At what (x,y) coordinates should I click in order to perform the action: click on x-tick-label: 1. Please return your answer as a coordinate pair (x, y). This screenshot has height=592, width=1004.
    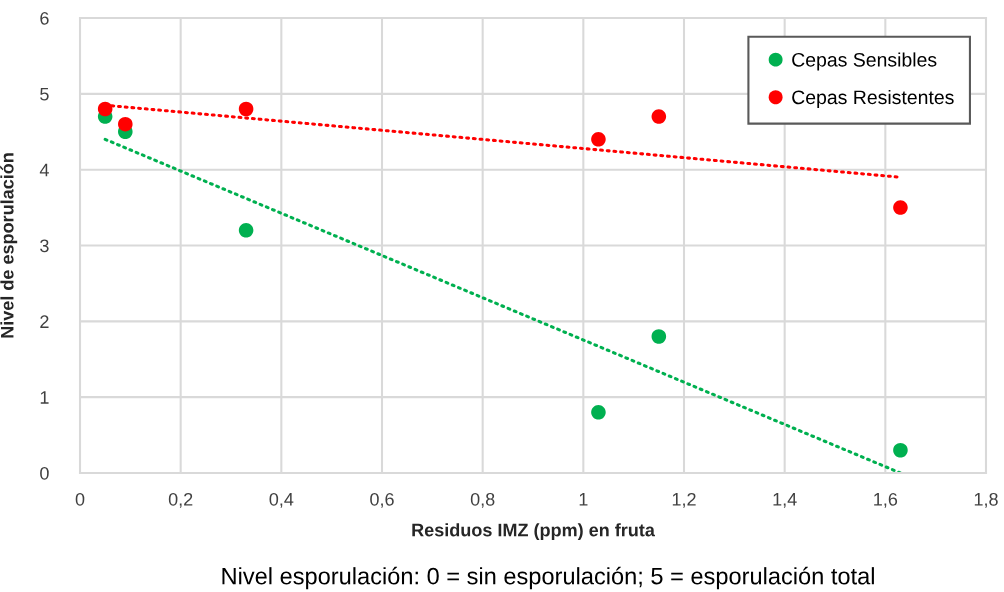
    Looking at the image, I should click on (583, 499).